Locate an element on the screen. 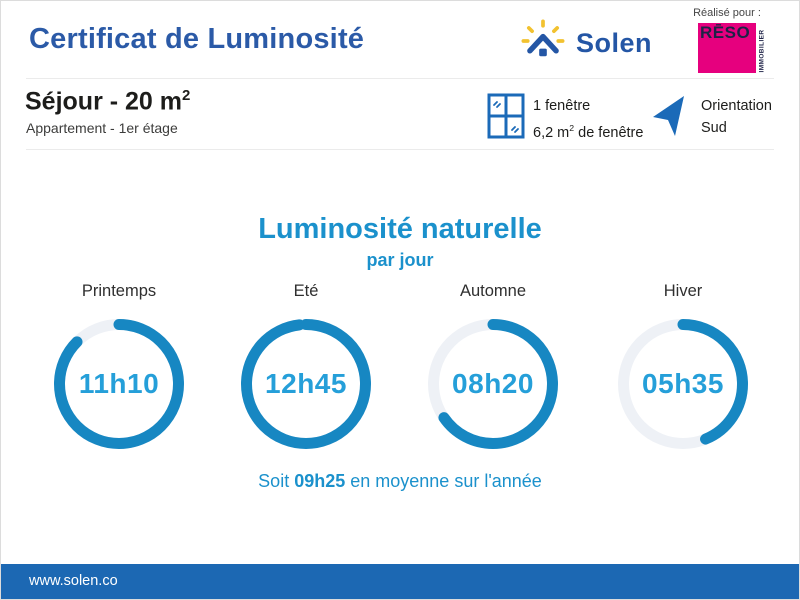 Image resolution: width=800 pixels, height=600 pixels. gauge-ete: Eté 12h45 is located at coordinates (306, 368).